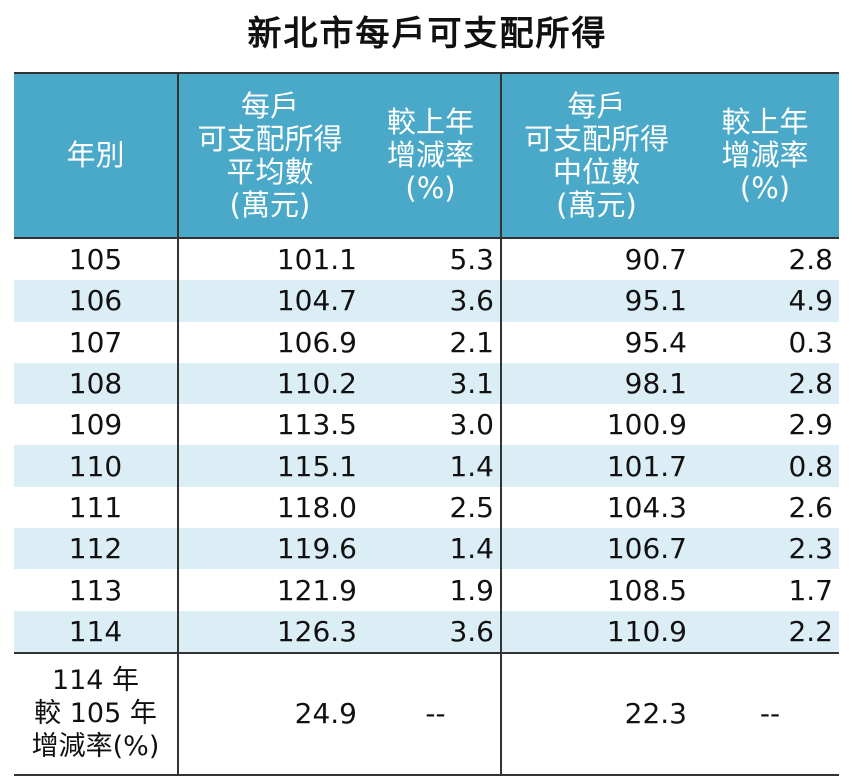 Image resolution: width=855 pixels, height=782 pixels. What do you see at coordinates (316, 507) in the screenshot?
I see `mean-cell: 118.0` at bounding box center [316, 507].